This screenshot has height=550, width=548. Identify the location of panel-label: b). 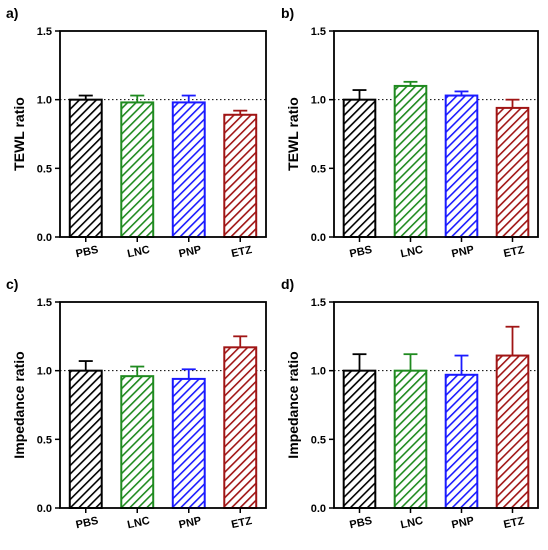
(287, 13).